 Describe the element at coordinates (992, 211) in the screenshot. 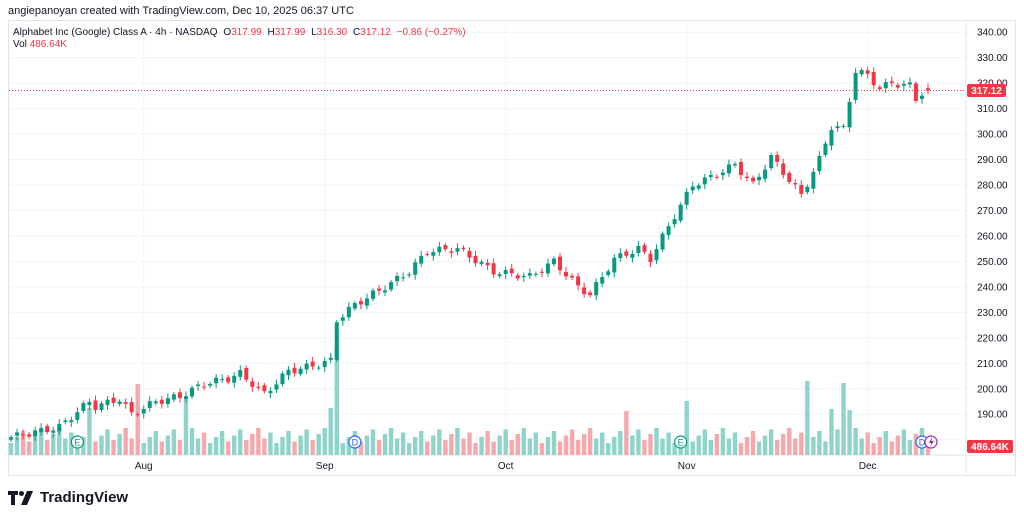

I see `y-tick-label: 270.00` at that location.